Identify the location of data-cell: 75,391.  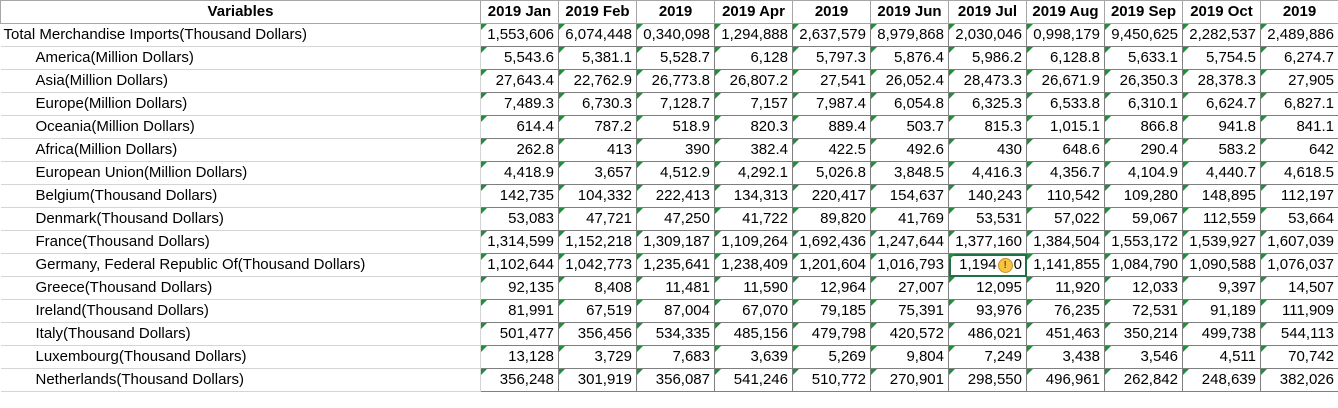
(909, 311).